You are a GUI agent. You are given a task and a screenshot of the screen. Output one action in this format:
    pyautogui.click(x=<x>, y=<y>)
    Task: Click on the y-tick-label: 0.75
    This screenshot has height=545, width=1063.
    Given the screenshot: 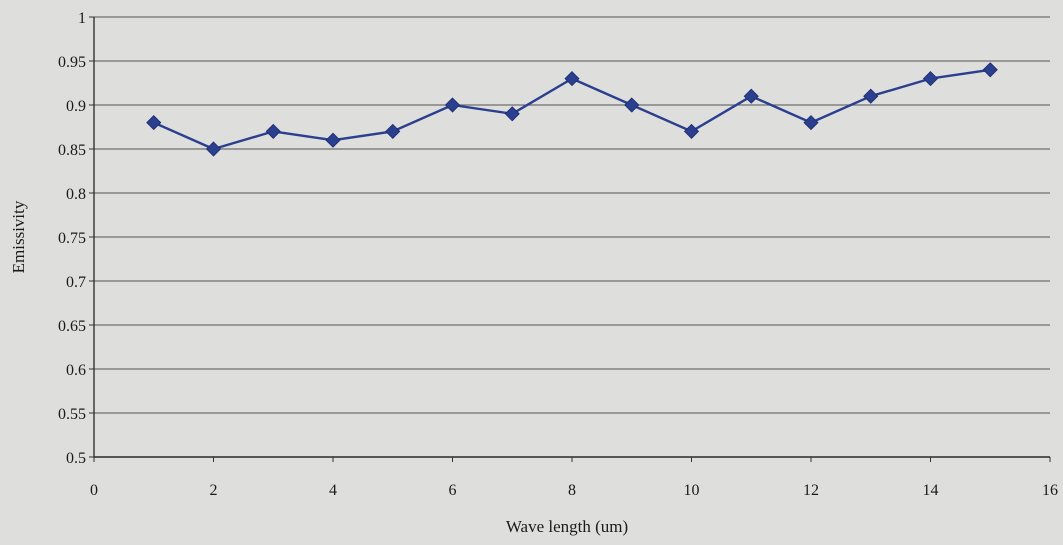 What is the action you would take?
    pyautogui.click(x=72, y=238)
    